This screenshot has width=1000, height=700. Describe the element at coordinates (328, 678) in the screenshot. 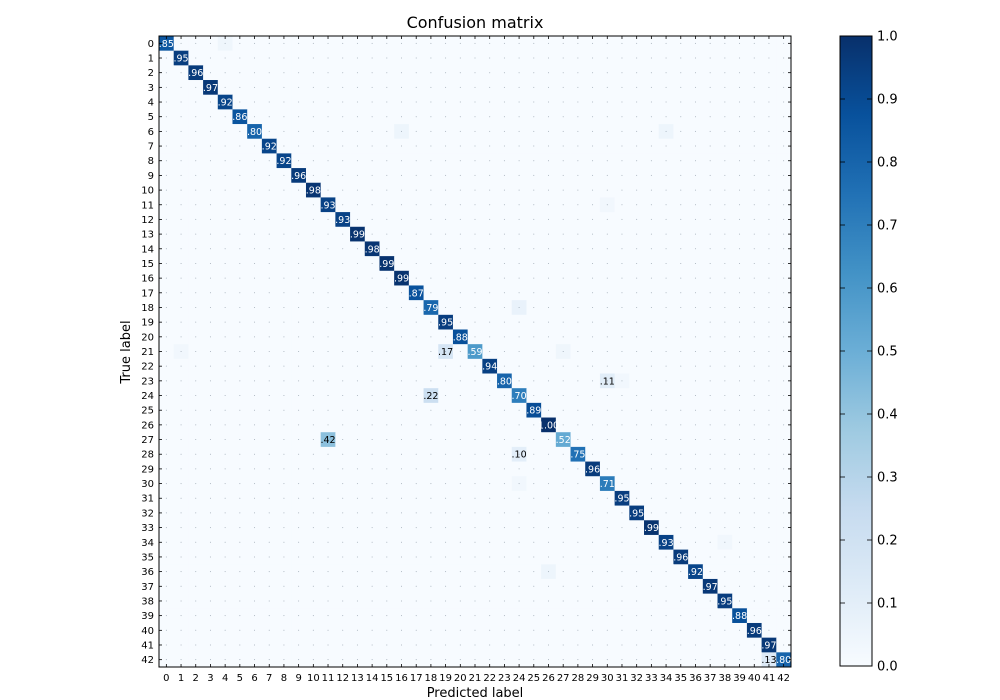

I see `x-tick-label: 11` at that location.